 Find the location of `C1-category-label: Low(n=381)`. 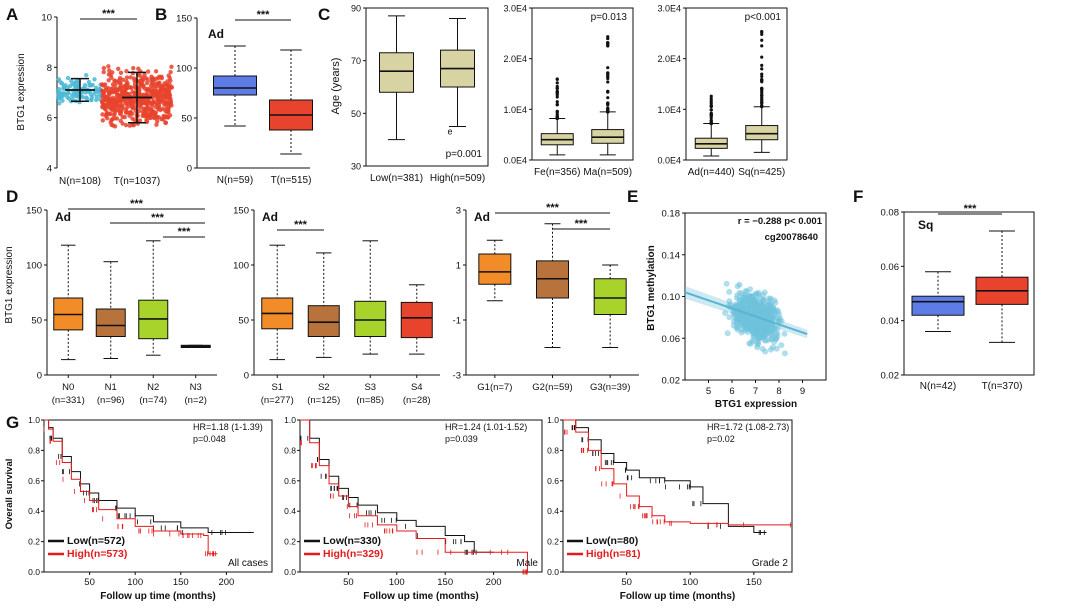

C1-category-label: Low(n=381) is located at coordinates (396, 178).